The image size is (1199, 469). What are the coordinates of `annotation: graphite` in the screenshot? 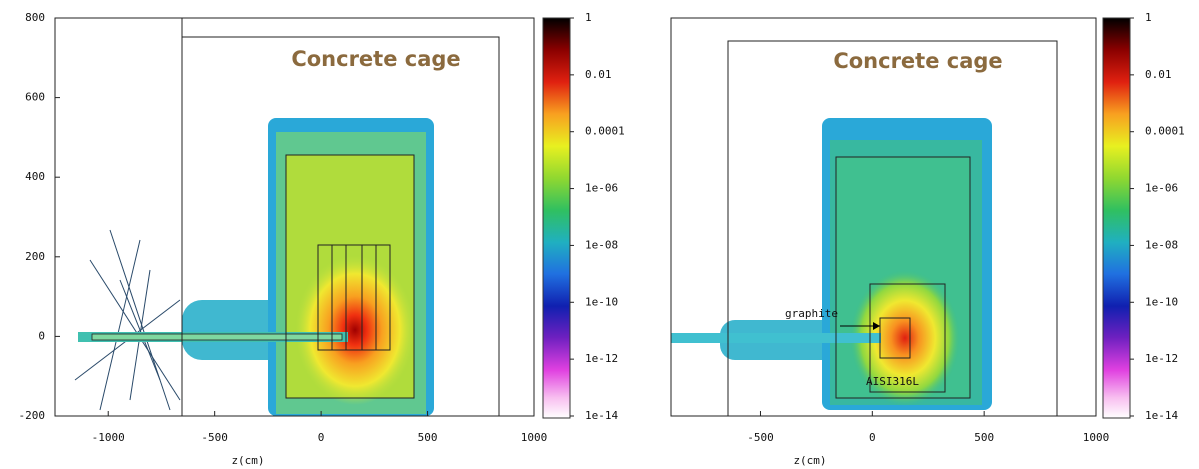 It's located at (811, 313).